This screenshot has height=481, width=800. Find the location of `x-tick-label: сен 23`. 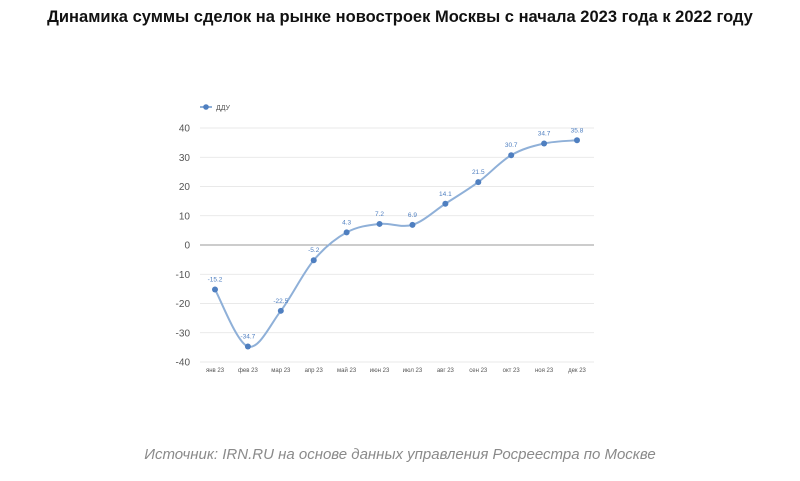

x-tick-label: сен 23 is located at coordinates (478, 371).